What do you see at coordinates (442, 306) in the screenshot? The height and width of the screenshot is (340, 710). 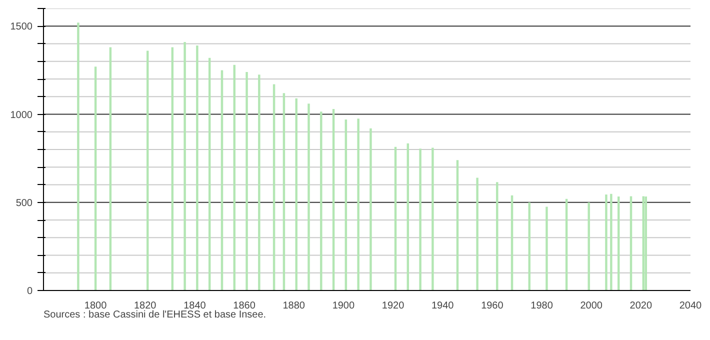 I see `x-tick-label: 1940` at bounding box center [442, 306].